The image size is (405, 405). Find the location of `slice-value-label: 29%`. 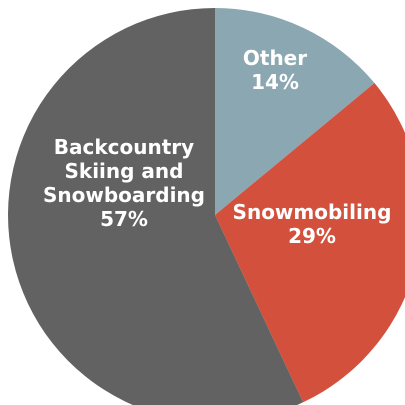

slice-value-label: 29% is located at coordinates (312, 236).